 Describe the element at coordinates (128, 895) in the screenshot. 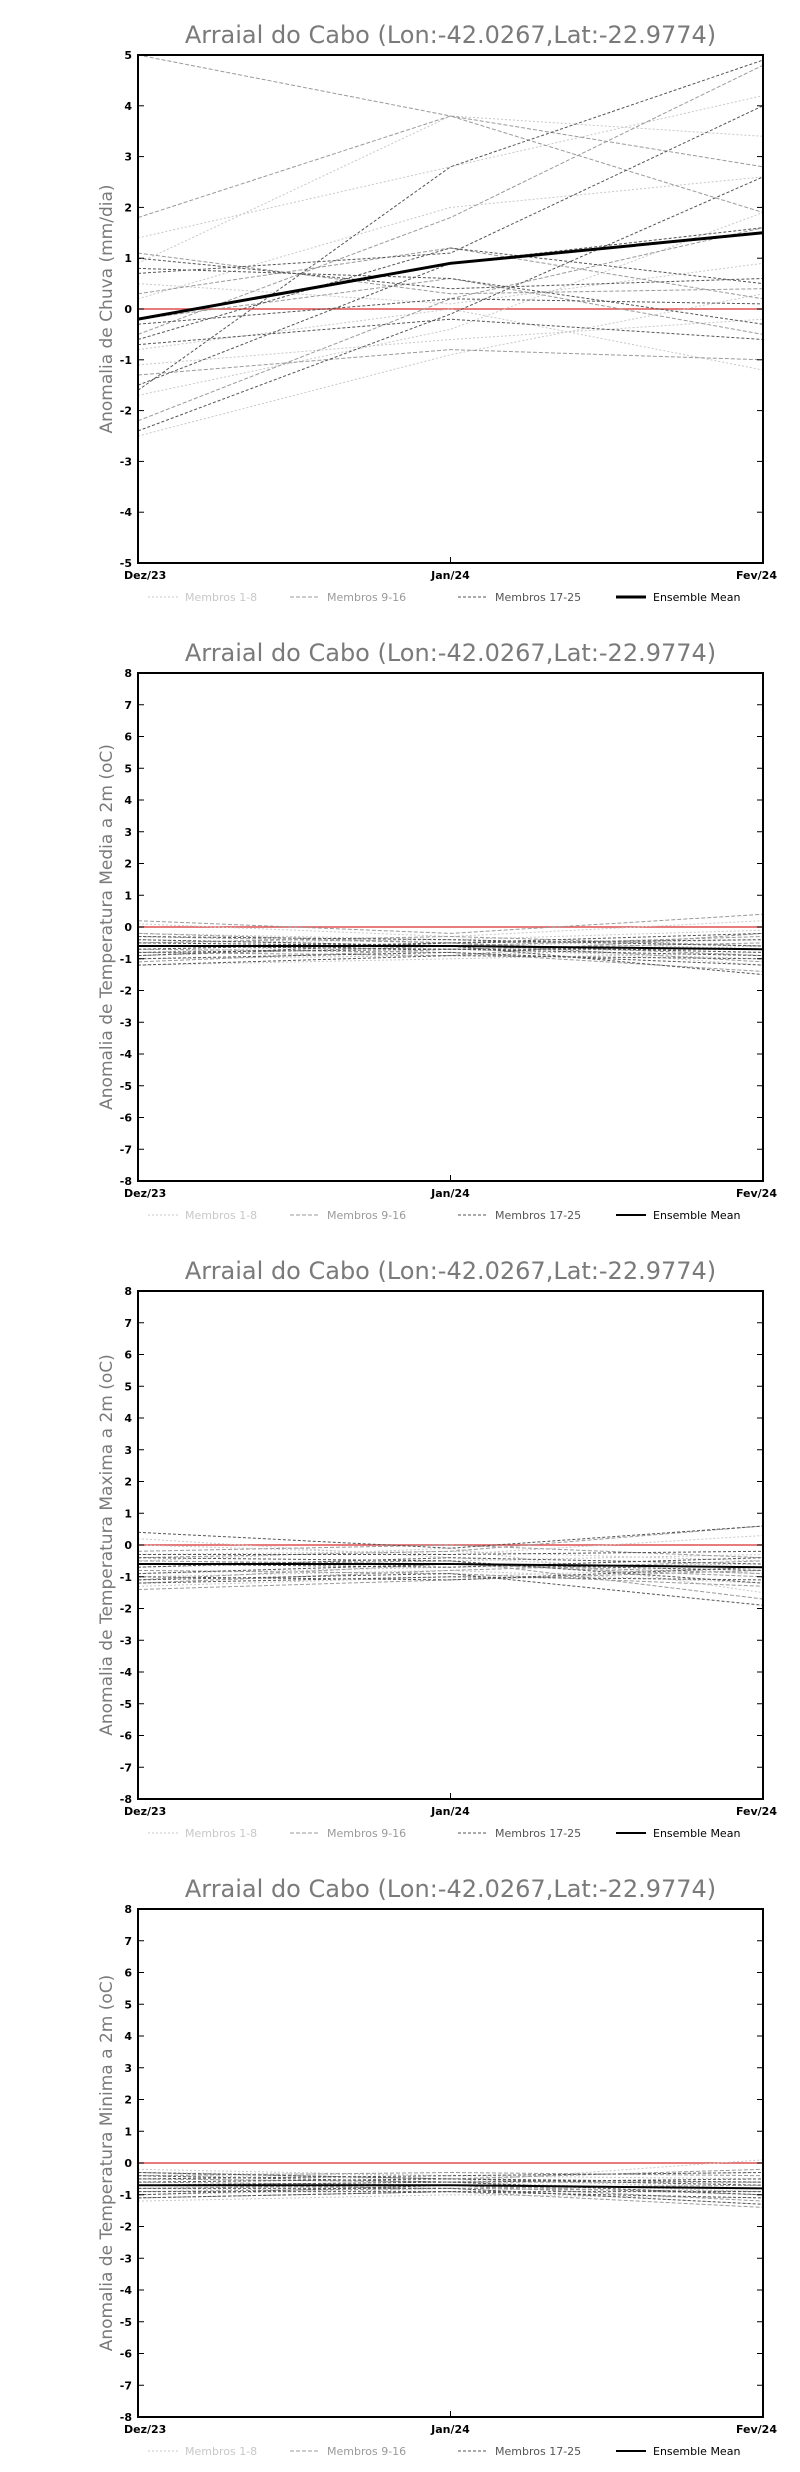

I see `y-tick-label: 1` at that location.